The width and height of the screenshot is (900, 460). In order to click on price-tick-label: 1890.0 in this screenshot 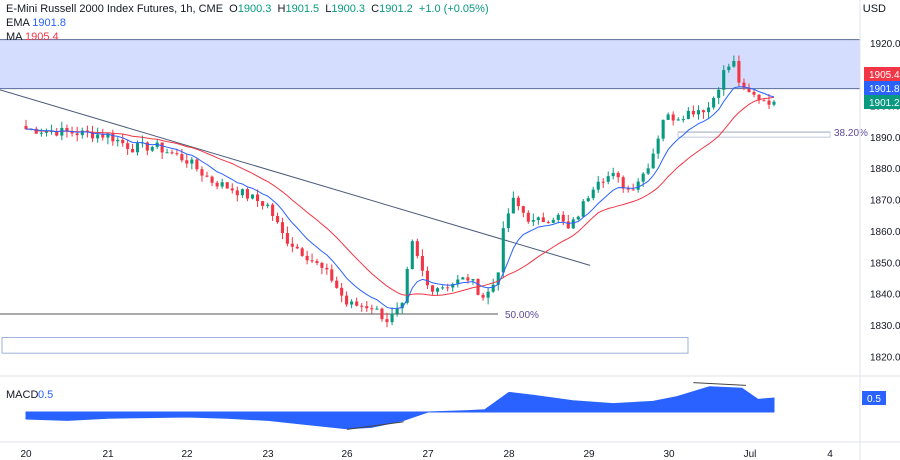, I will do `click(885, 138)`.